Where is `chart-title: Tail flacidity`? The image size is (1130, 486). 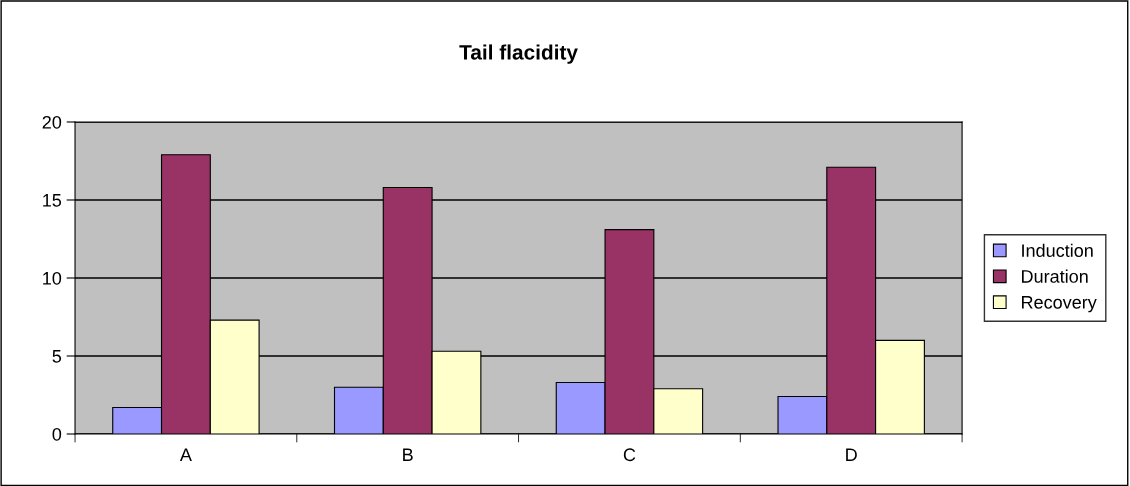 chart-title: Tail flacidity is located at coordinates (518, 54).